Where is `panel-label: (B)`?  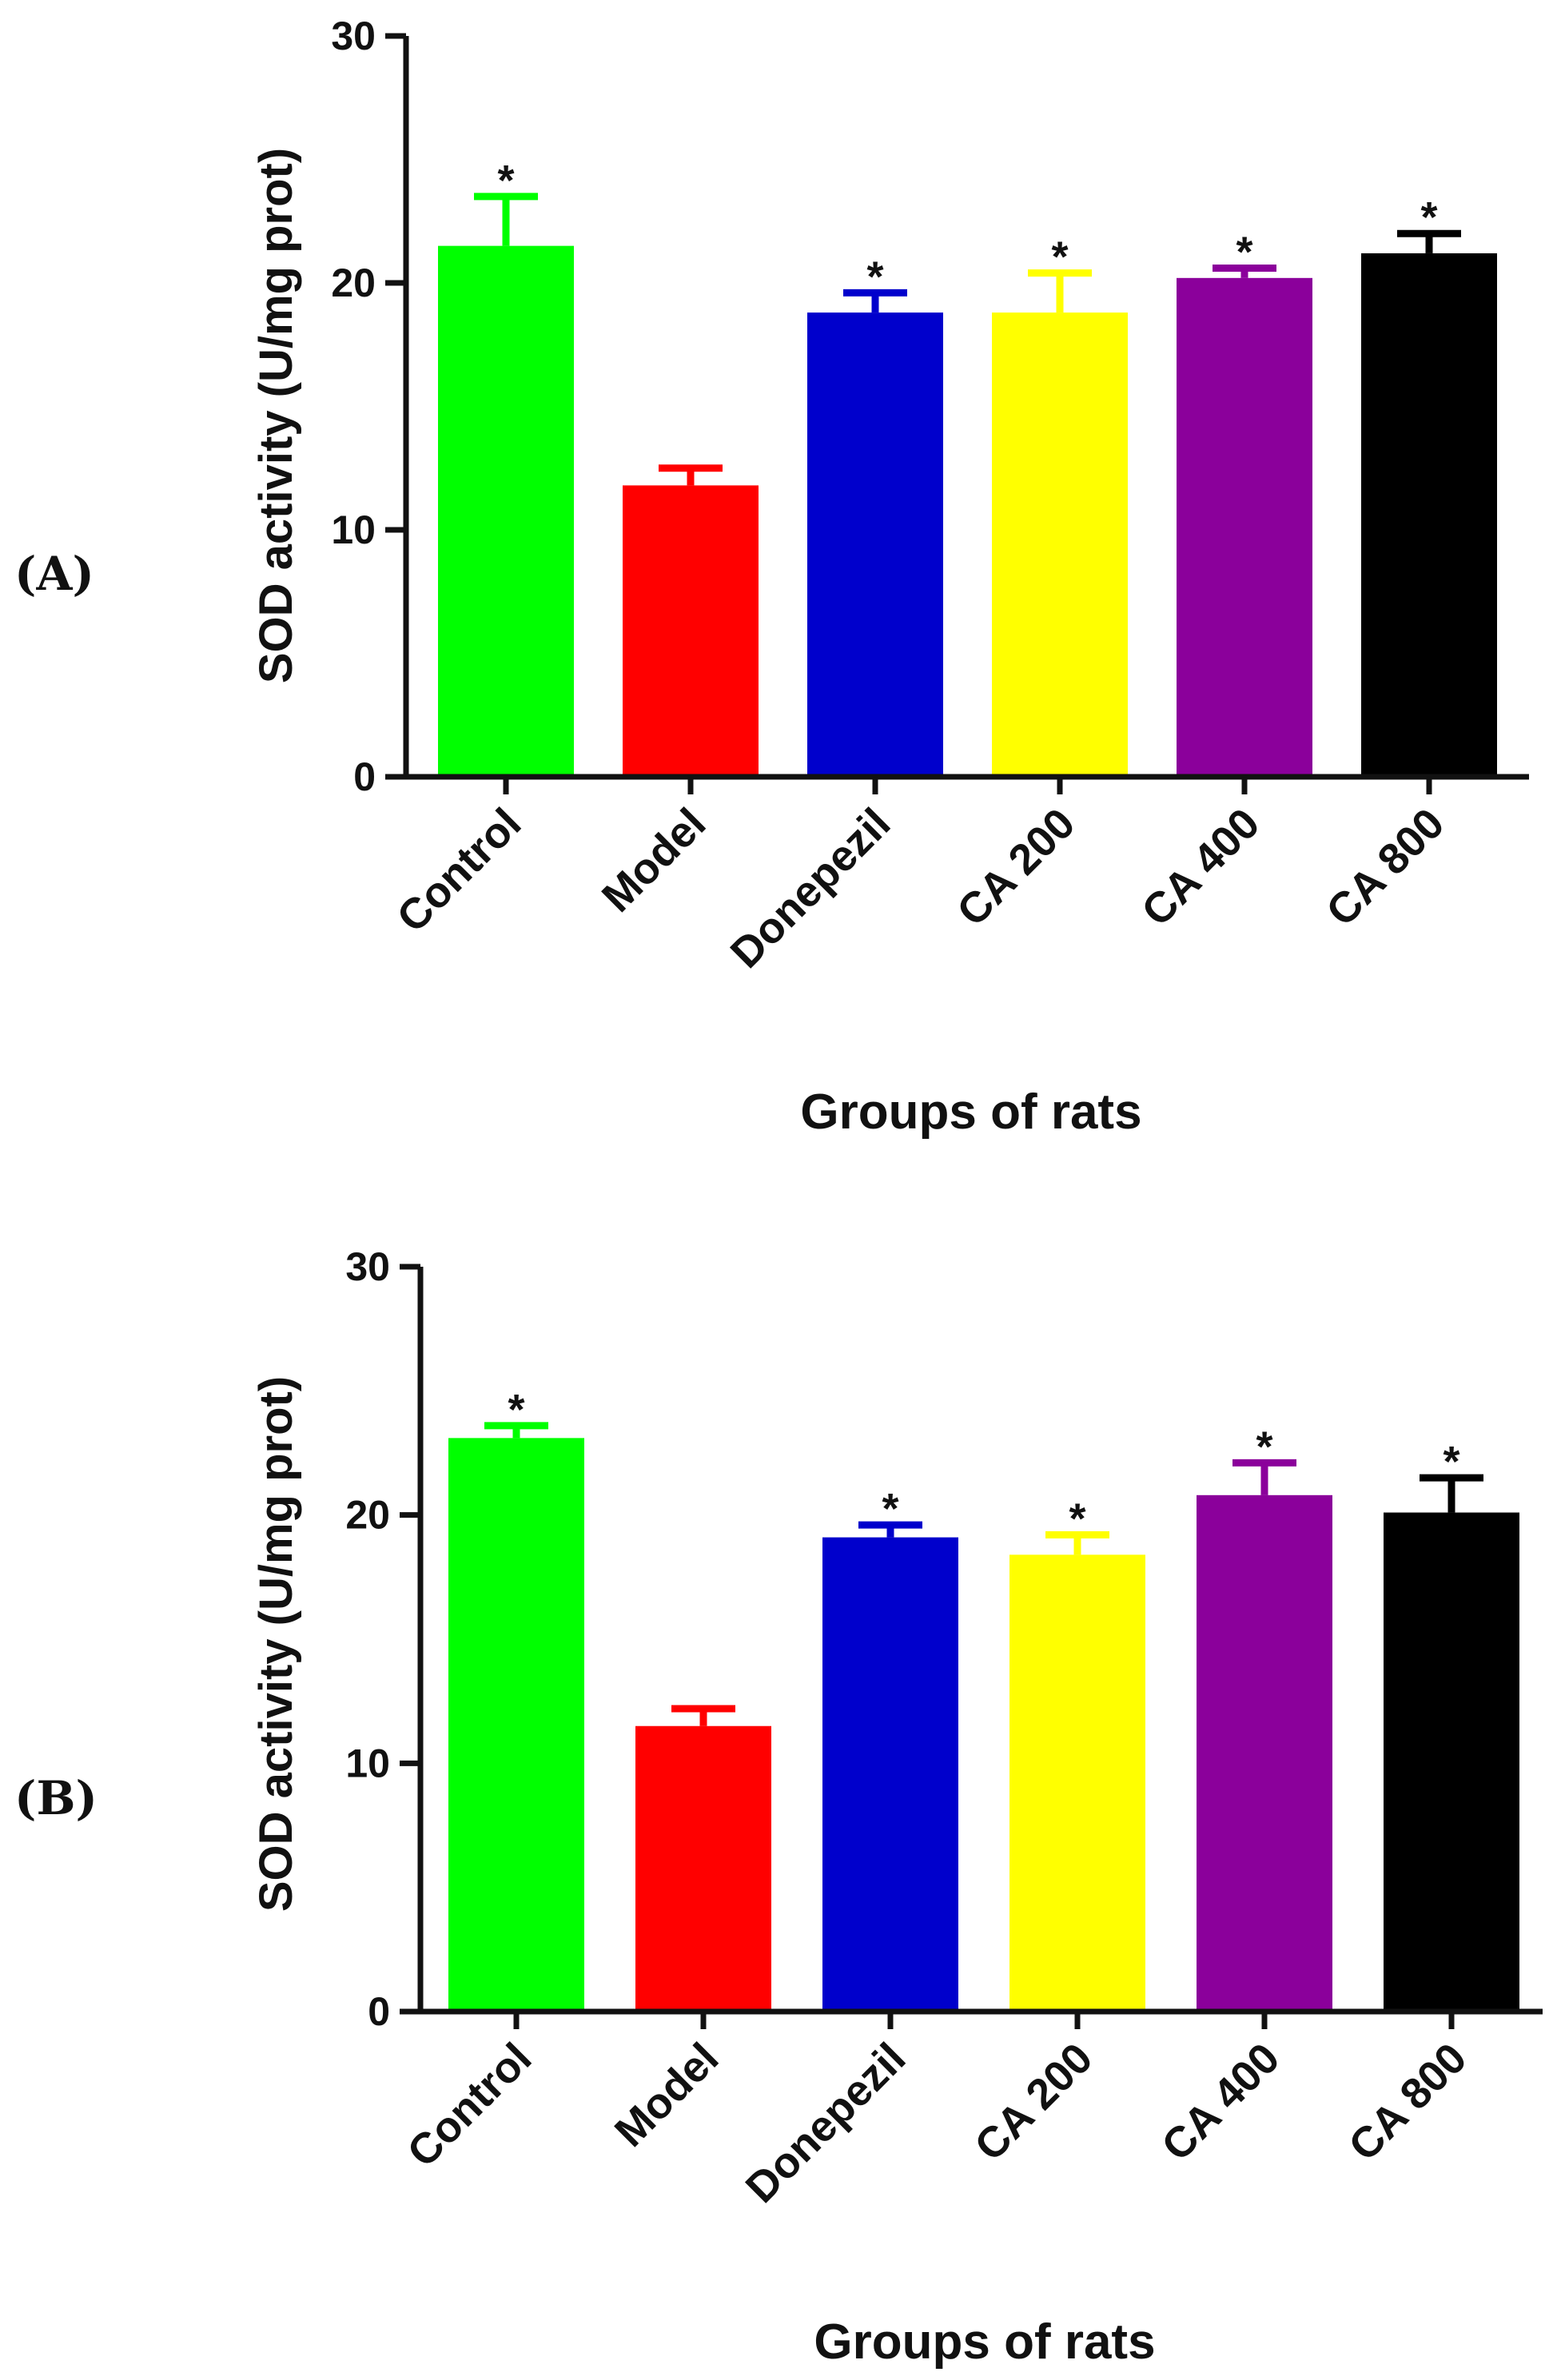
panel-label: (B) is located at coordinates (56, 1798).